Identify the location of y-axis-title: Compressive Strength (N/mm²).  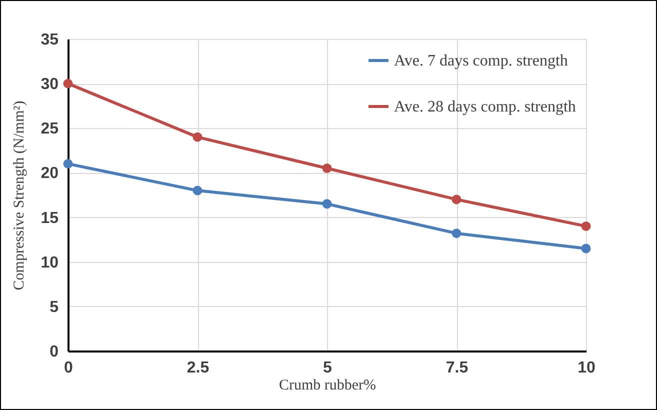
(20, 195).